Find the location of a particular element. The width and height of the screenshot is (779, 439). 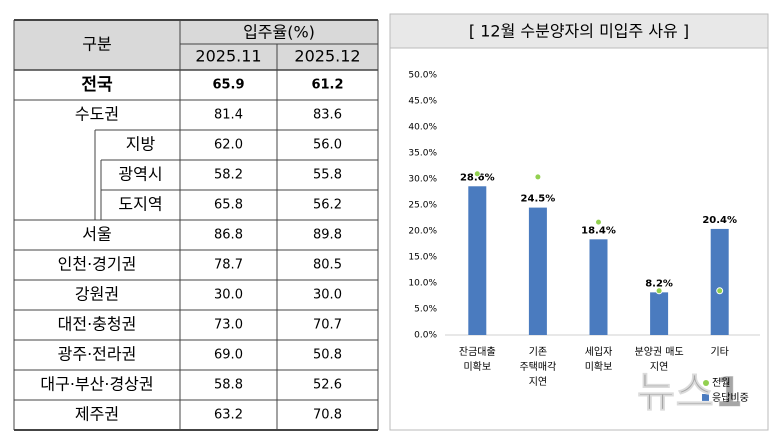

row-label: 제주권 is located at coordinates (97, 414).